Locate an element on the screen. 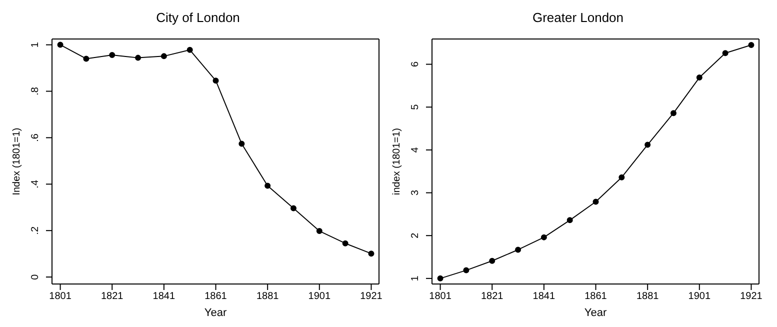  chart-title: Greater London is located at coordinates (578, 18).